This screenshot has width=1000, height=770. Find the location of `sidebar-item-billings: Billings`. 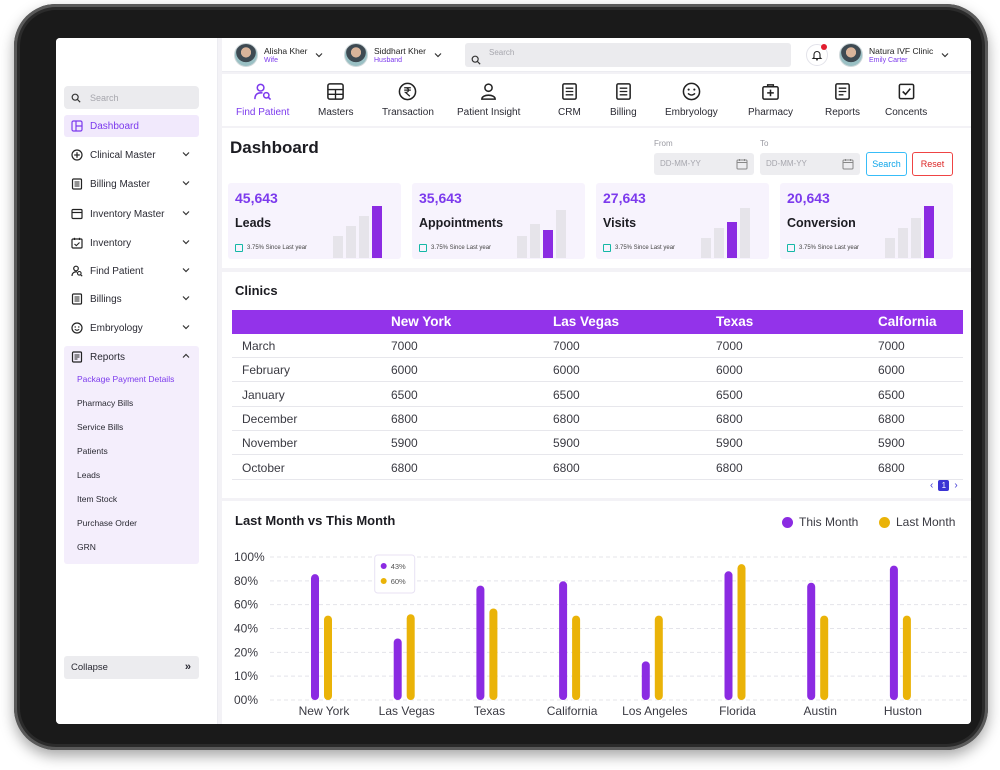

sidebar-item-billings: Billings is located at coordinates (131, 299).